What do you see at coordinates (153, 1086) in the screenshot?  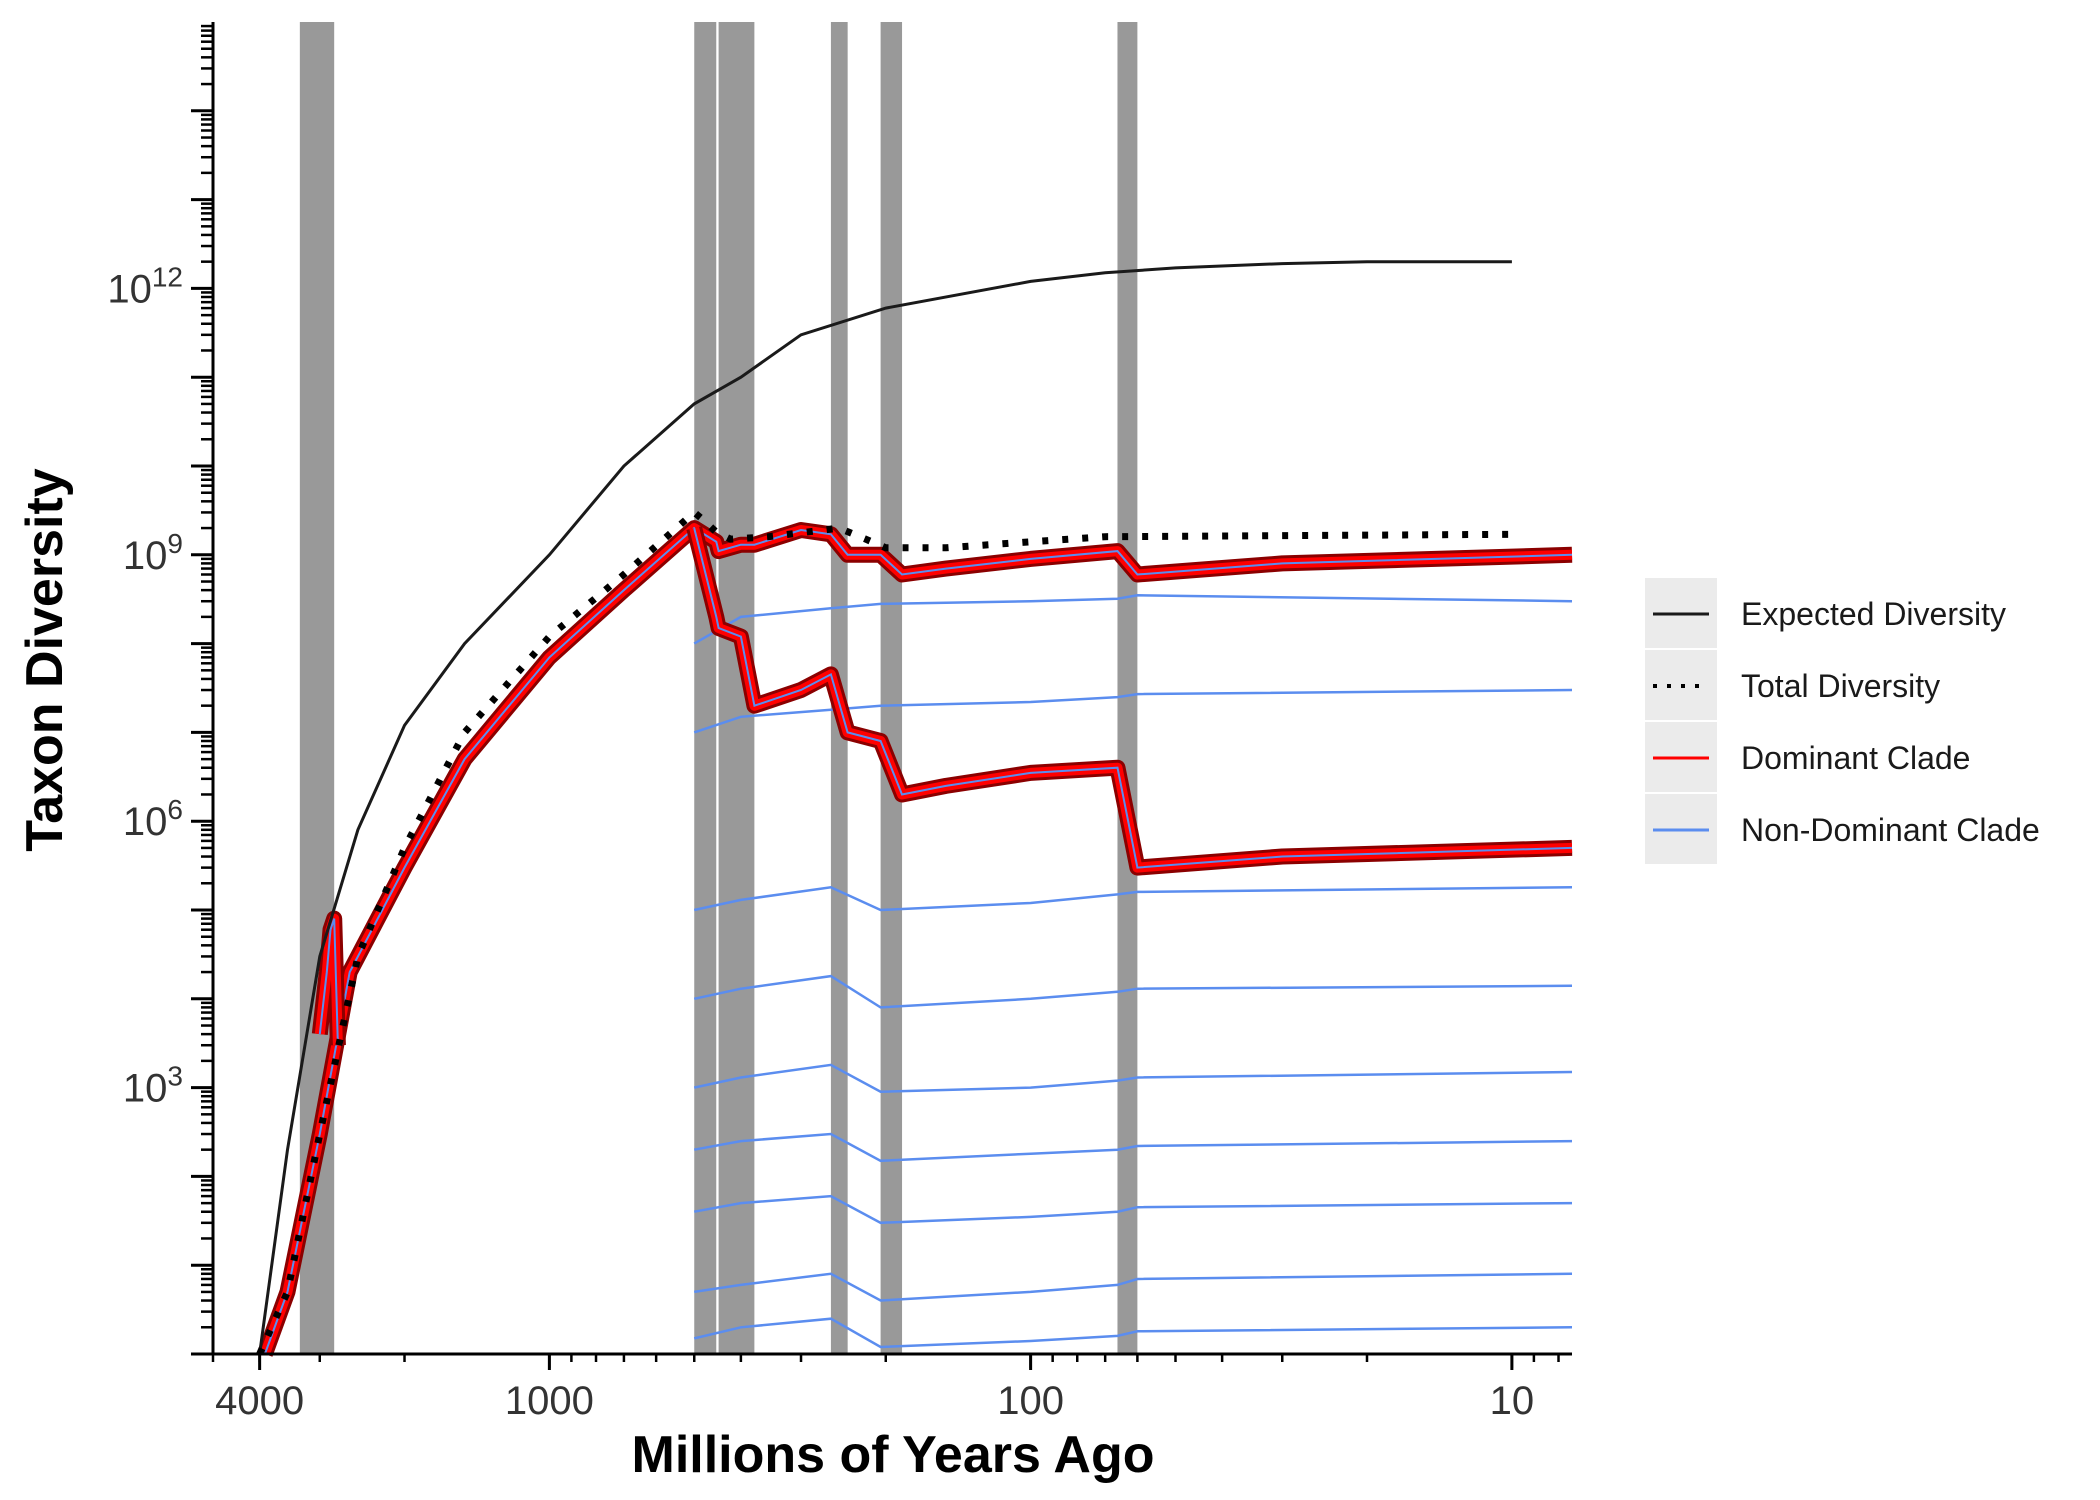 I see `y-tick-label: 10³` at bounding box center [153, 1086].